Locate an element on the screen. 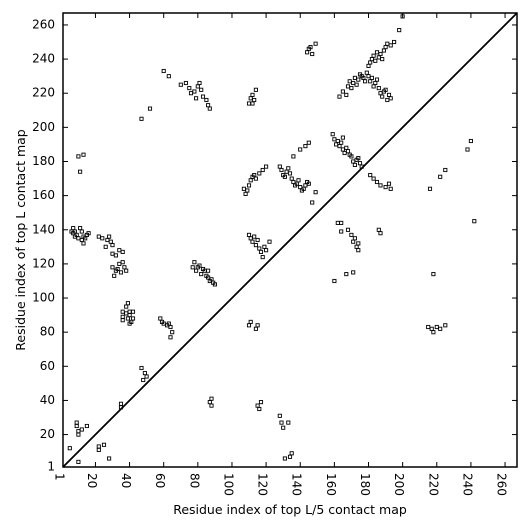 The image size is (531, 531). x-tick-label: 140 is located at coordinates (297, 484).